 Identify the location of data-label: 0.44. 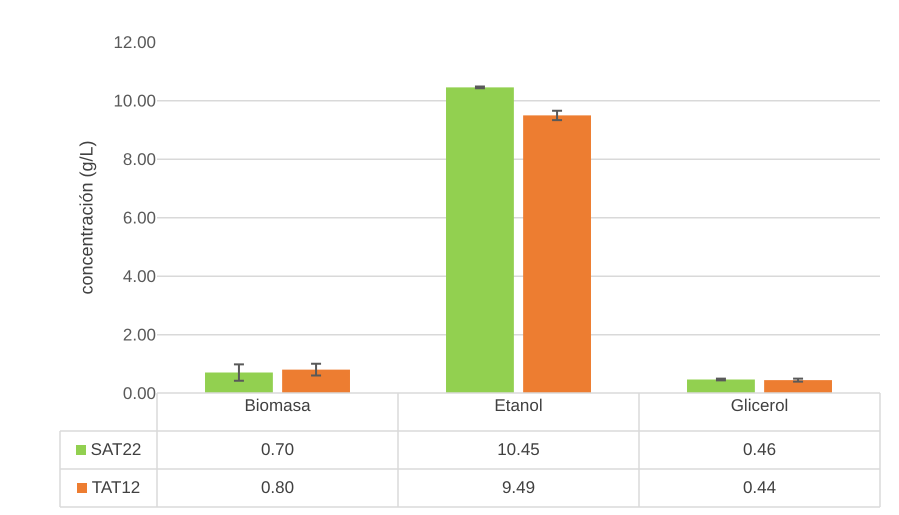
(760, 488).